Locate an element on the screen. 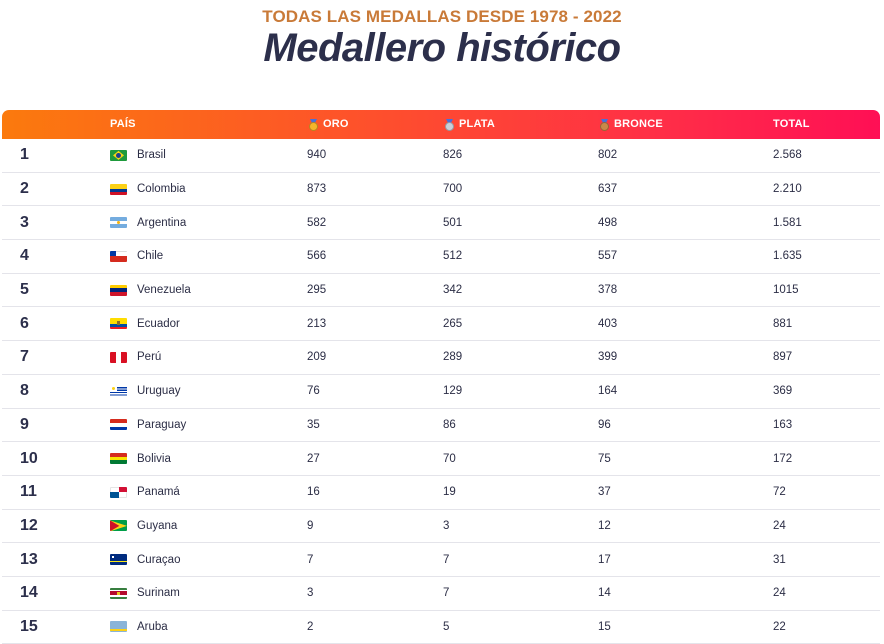 This screenshot has width=884, height=644. silver-cell: 700 is located at coordinates (453, 189).